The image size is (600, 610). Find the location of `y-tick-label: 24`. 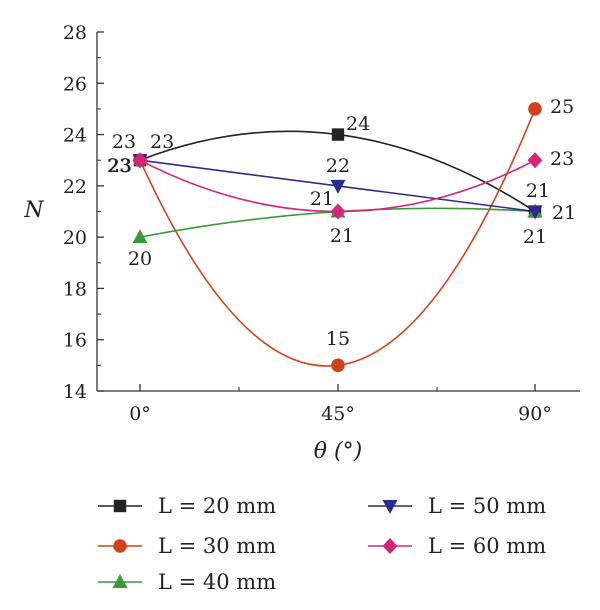

y-tick-label: 24 is located at coordinates (75, 136).